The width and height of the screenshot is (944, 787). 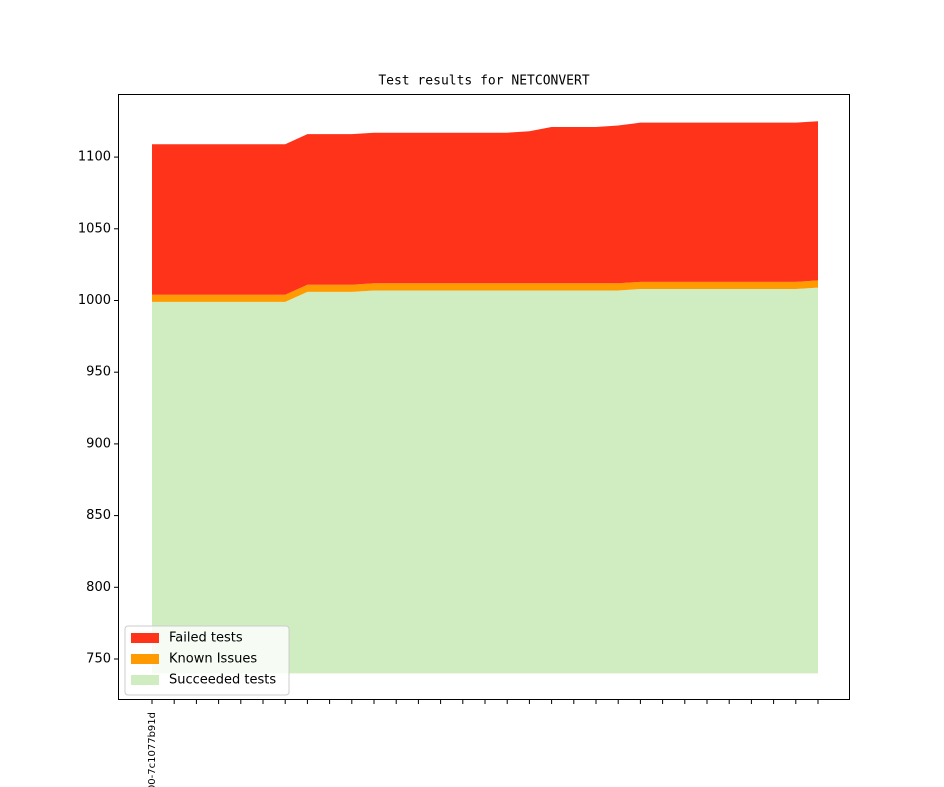 I want to click on y-tick-label: 1000, so click(x=94, y=300).